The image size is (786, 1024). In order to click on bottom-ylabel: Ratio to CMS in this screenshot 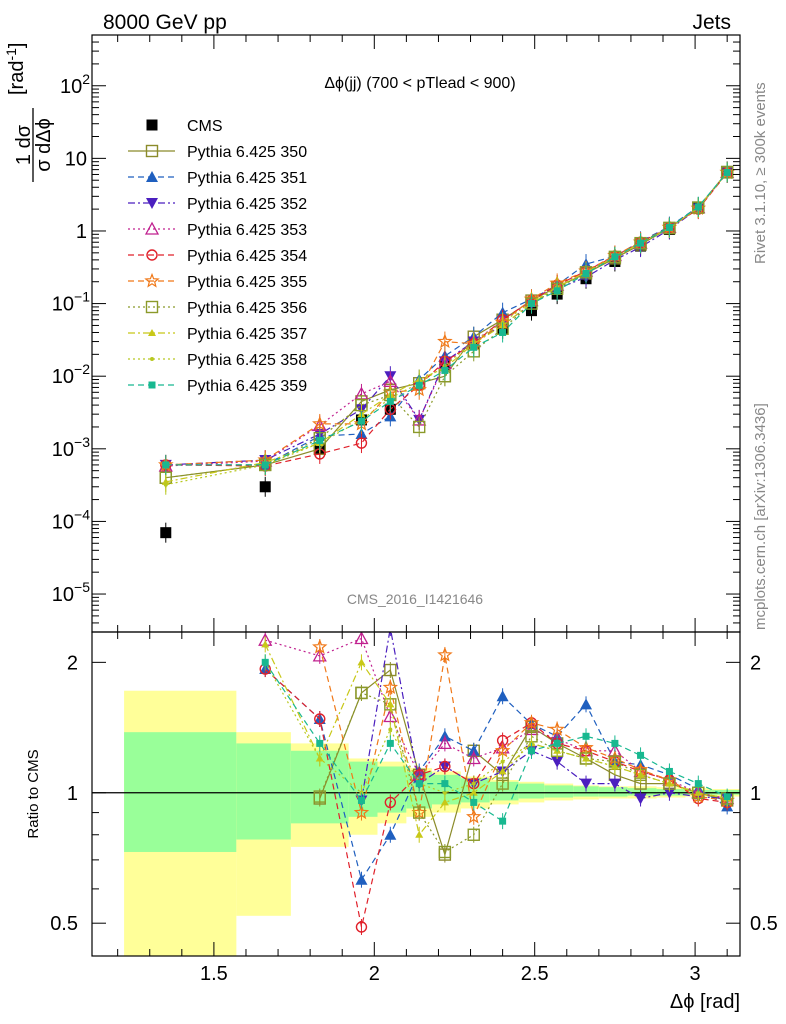, I will do `click(33, 793)`.